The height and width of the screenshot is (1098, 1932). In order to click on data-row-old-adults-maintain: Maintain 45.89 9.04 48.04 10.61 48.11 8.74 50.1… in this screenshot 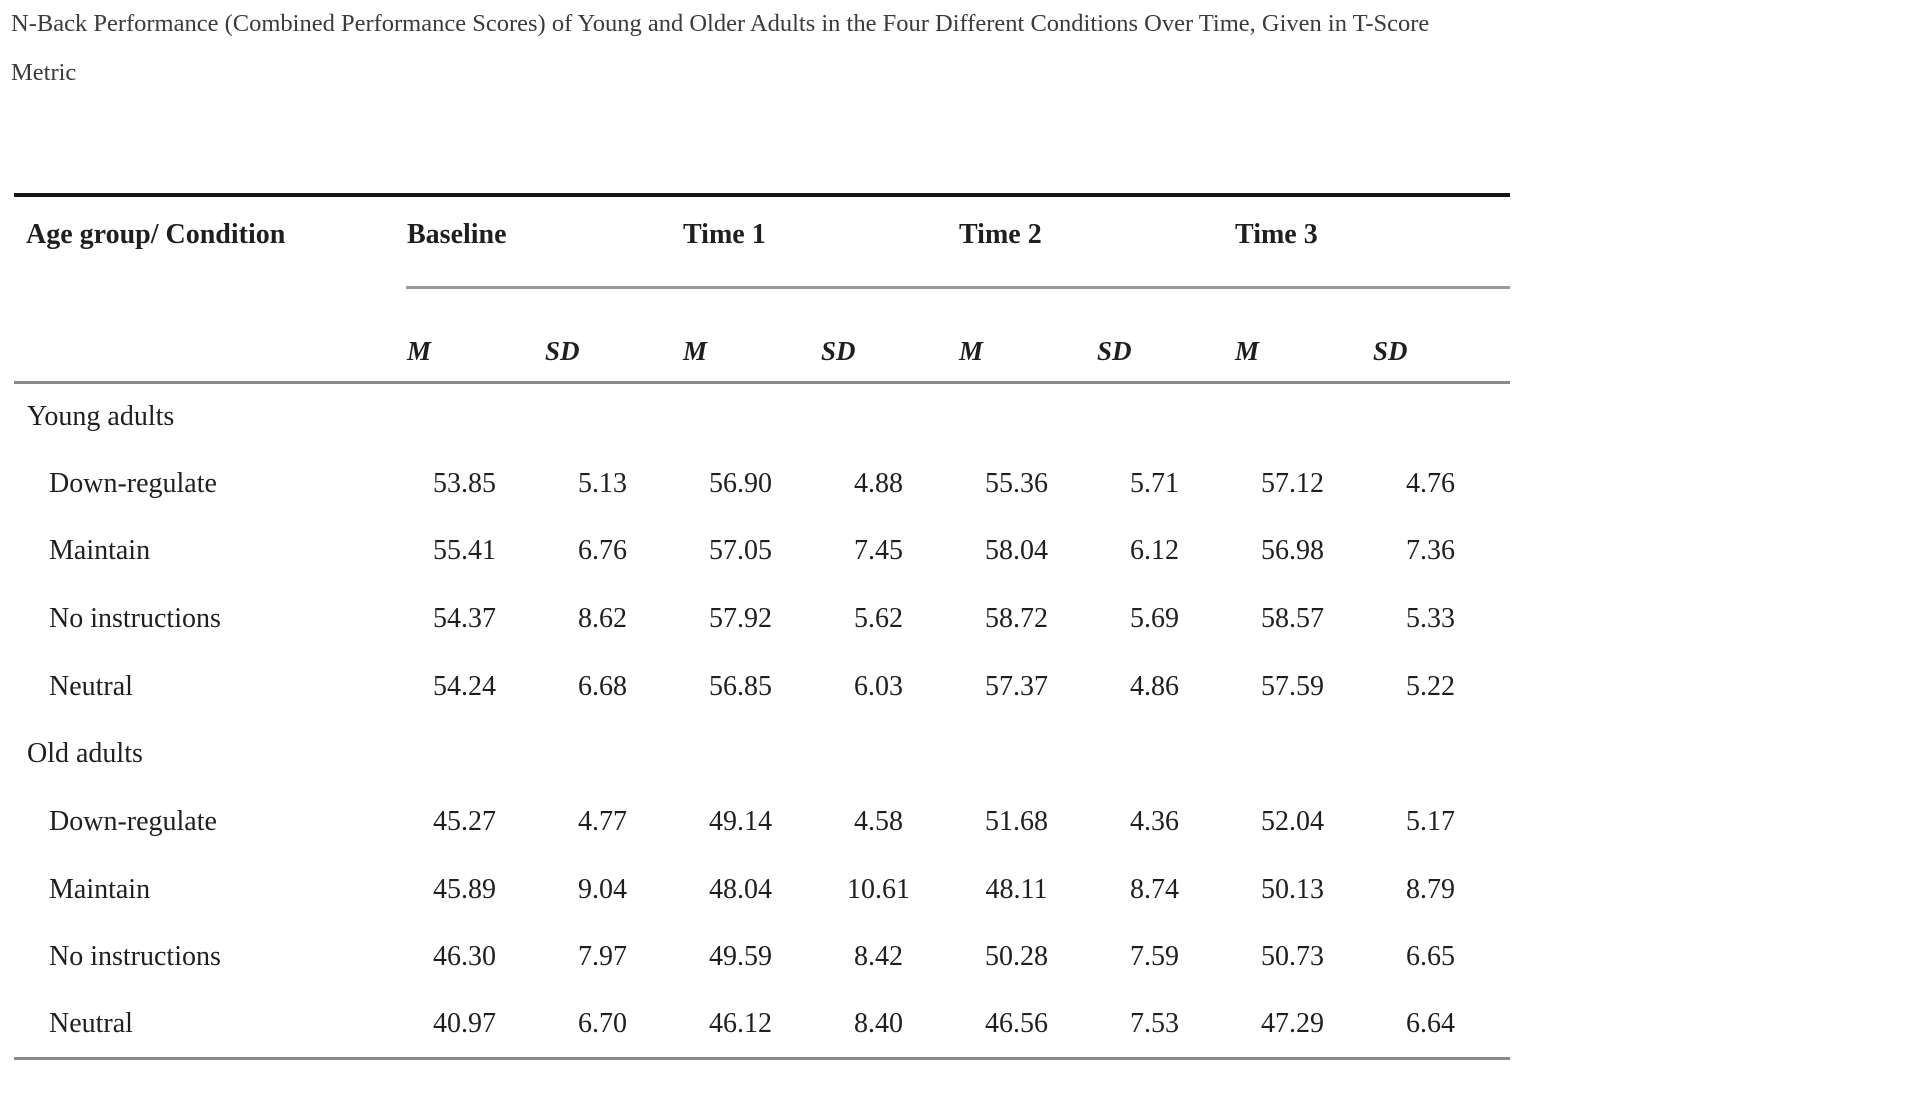, I will do `click(762, 890)`.